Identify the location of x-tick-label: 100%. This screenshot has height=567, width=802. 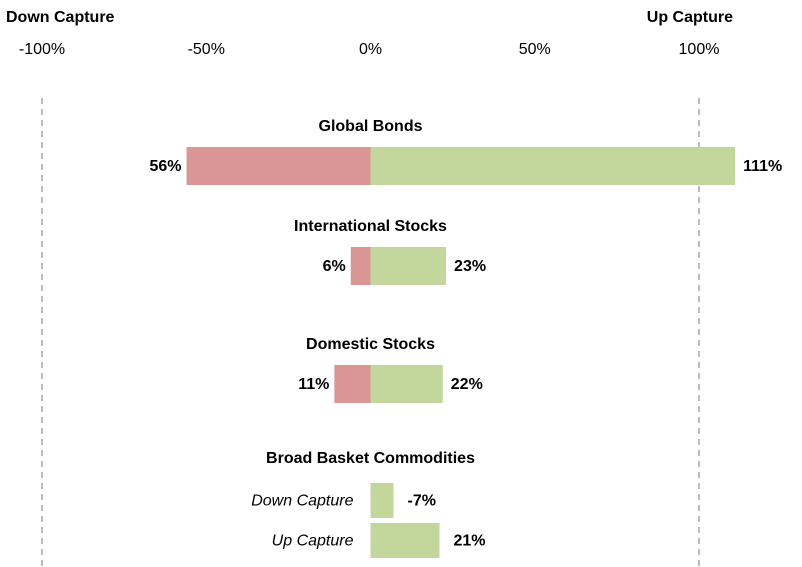
(699, 49).